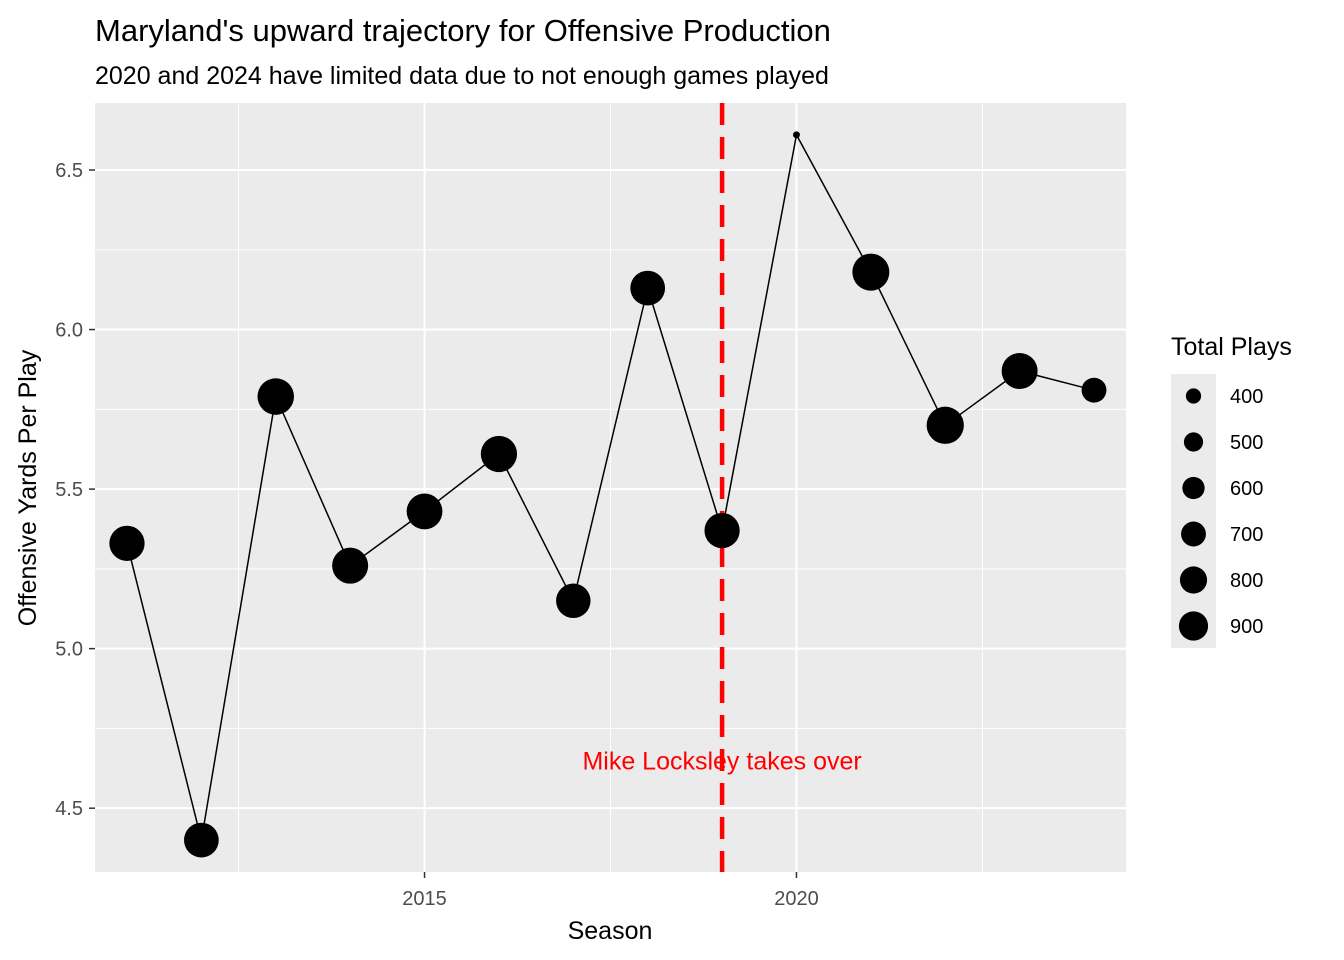  I want to click on legend: Total Plays 400 500 600 700 800 900, so click(1231, 490).